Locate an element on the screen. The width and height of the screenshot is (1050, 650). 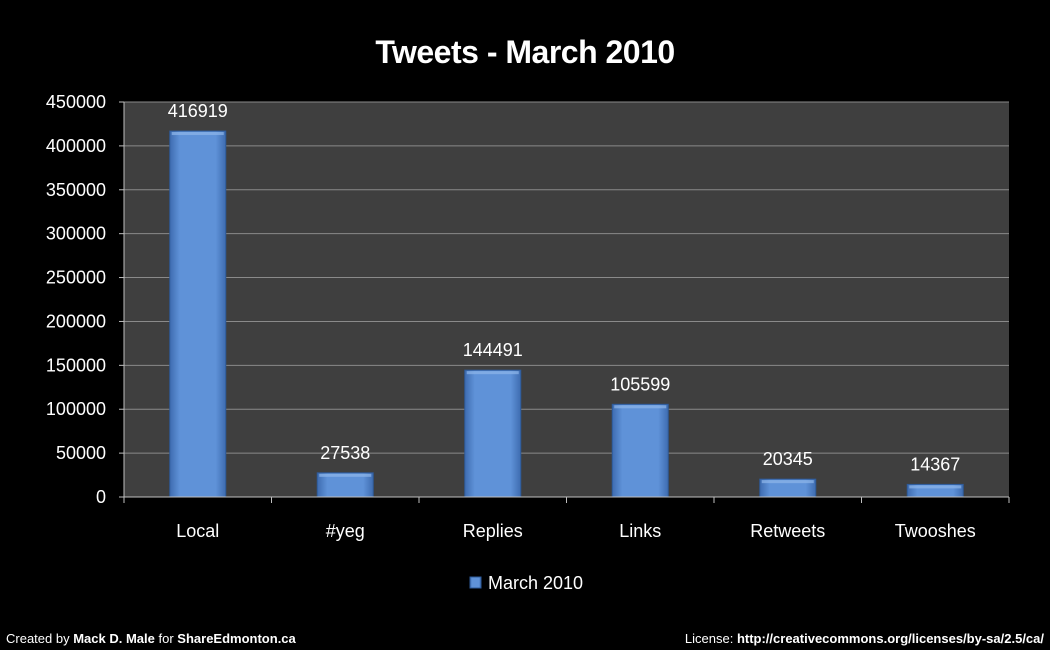
footer-for: for is located at coordinates (166, 638).